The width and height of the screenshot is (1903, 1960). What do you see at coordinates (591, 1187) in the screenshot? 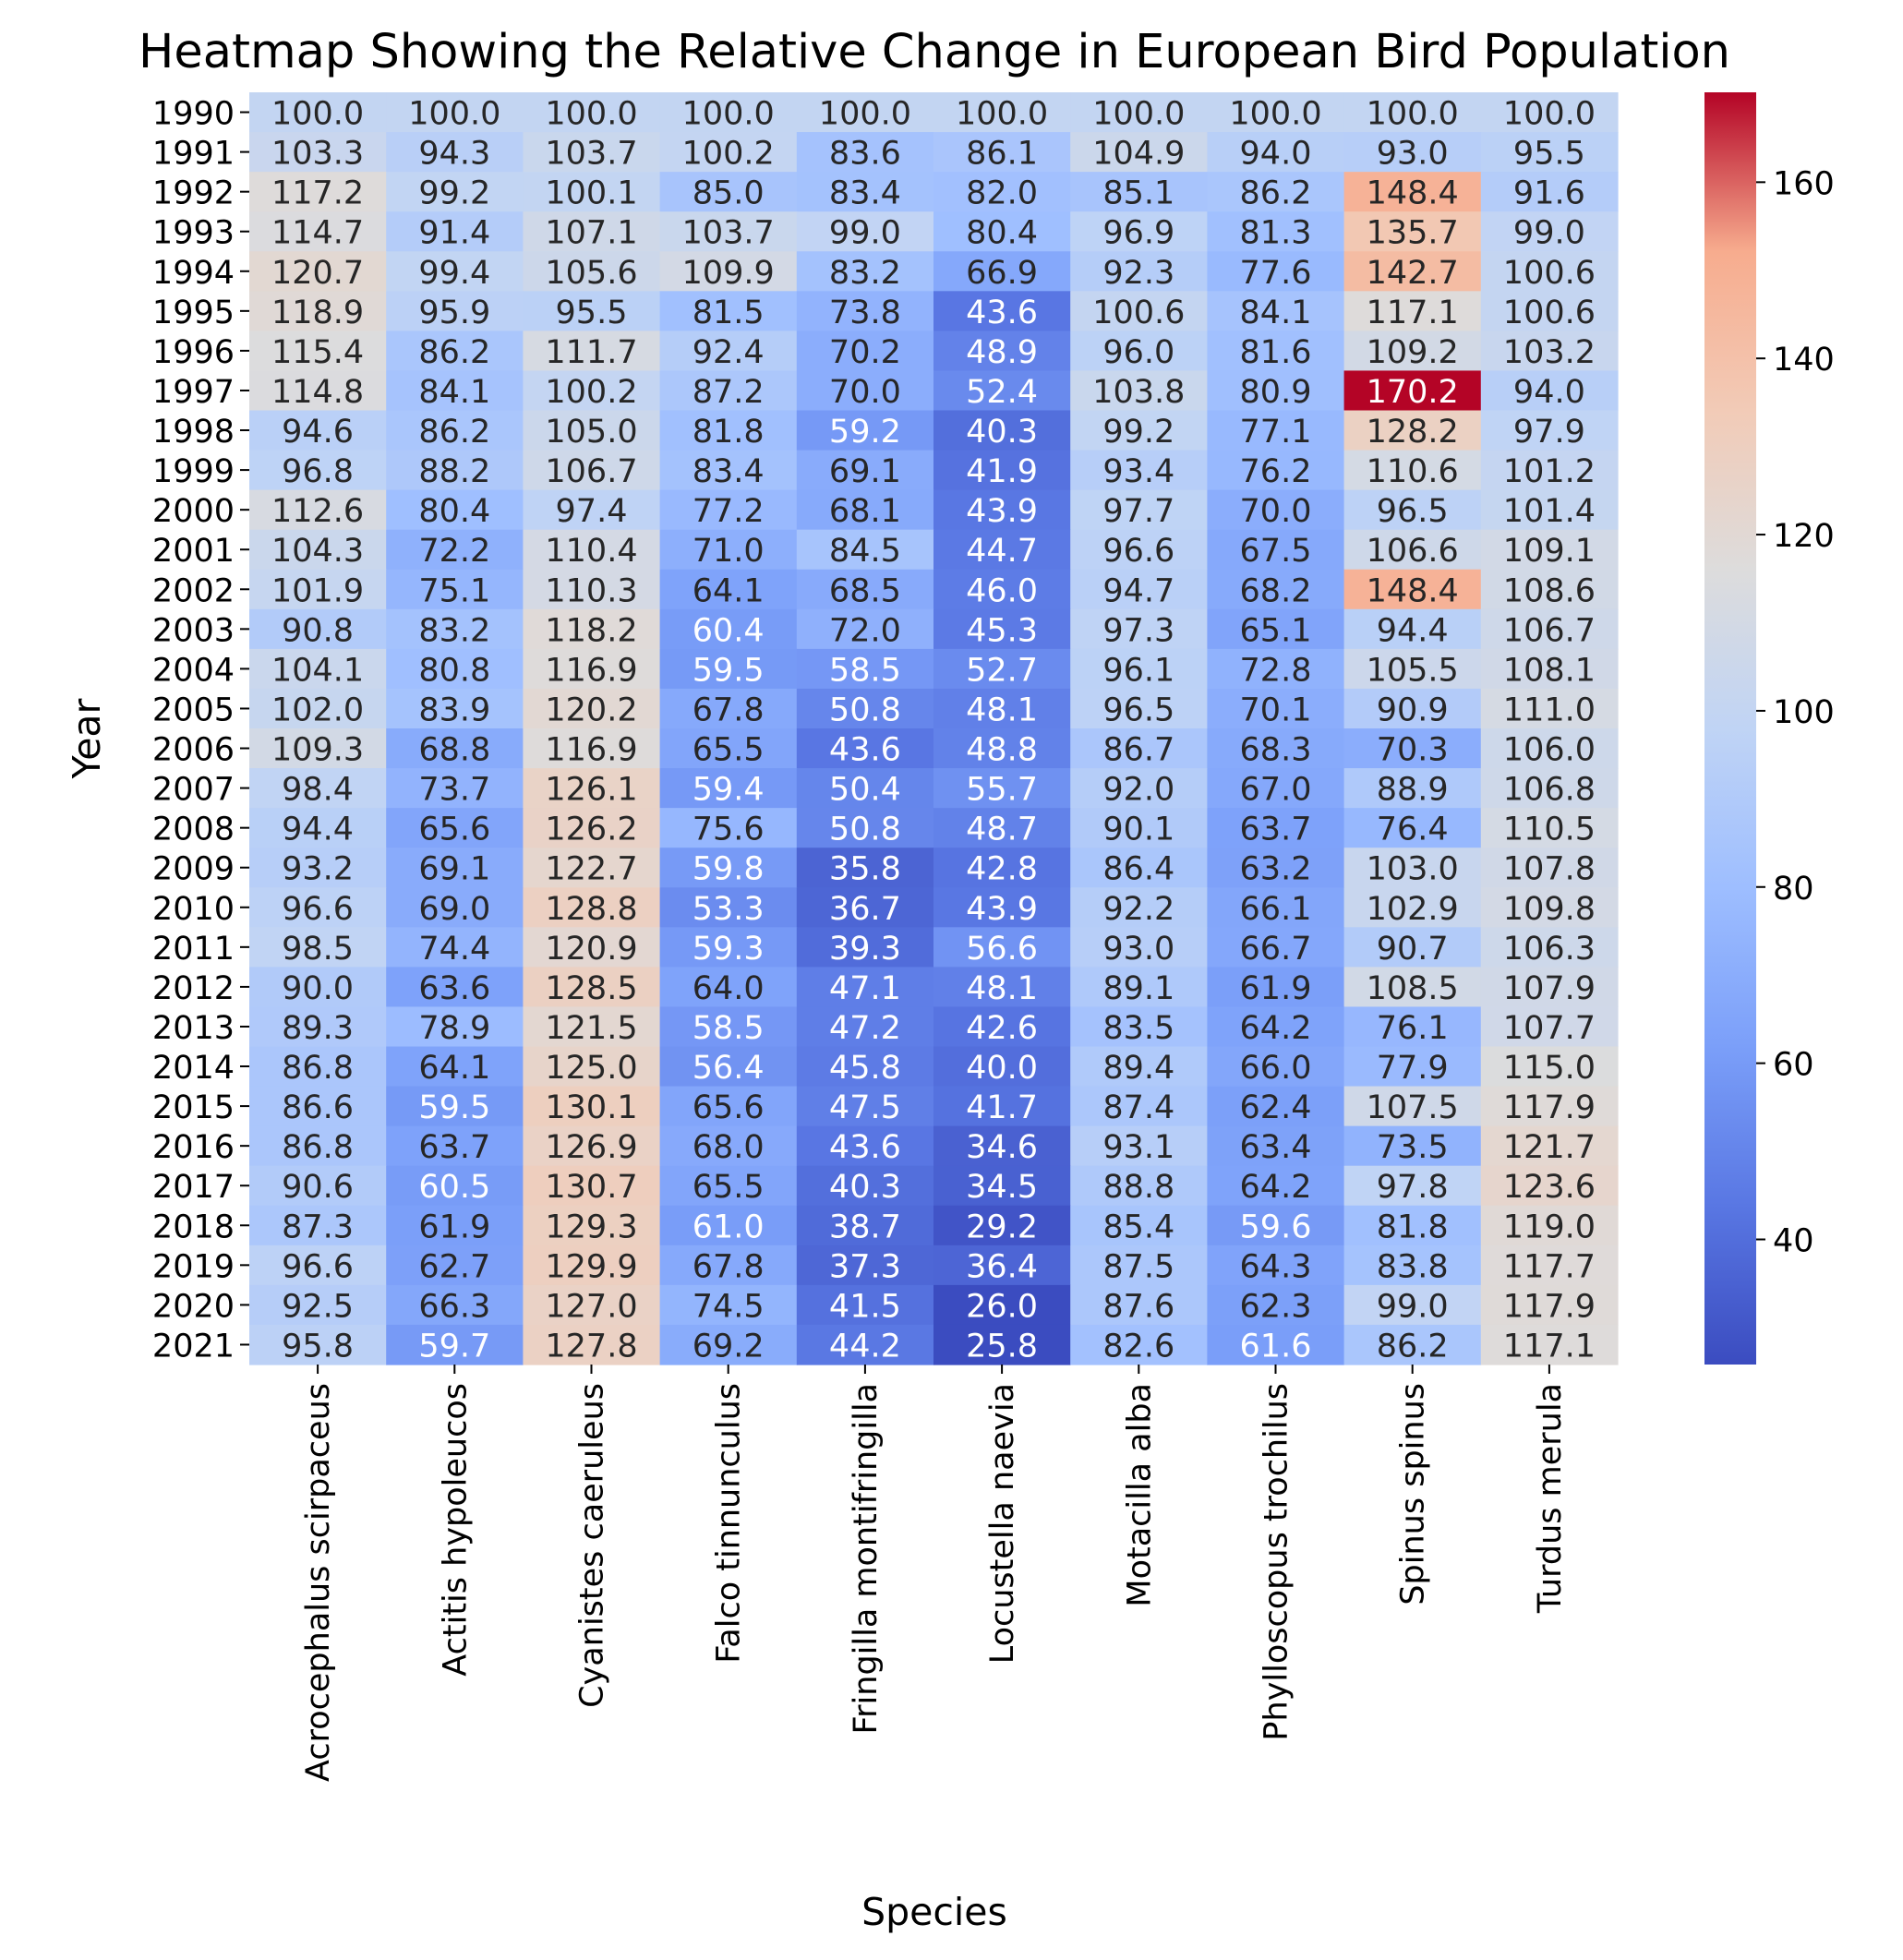
I see `cell-value-label: 130.7` at bounding box center [591, 1187].